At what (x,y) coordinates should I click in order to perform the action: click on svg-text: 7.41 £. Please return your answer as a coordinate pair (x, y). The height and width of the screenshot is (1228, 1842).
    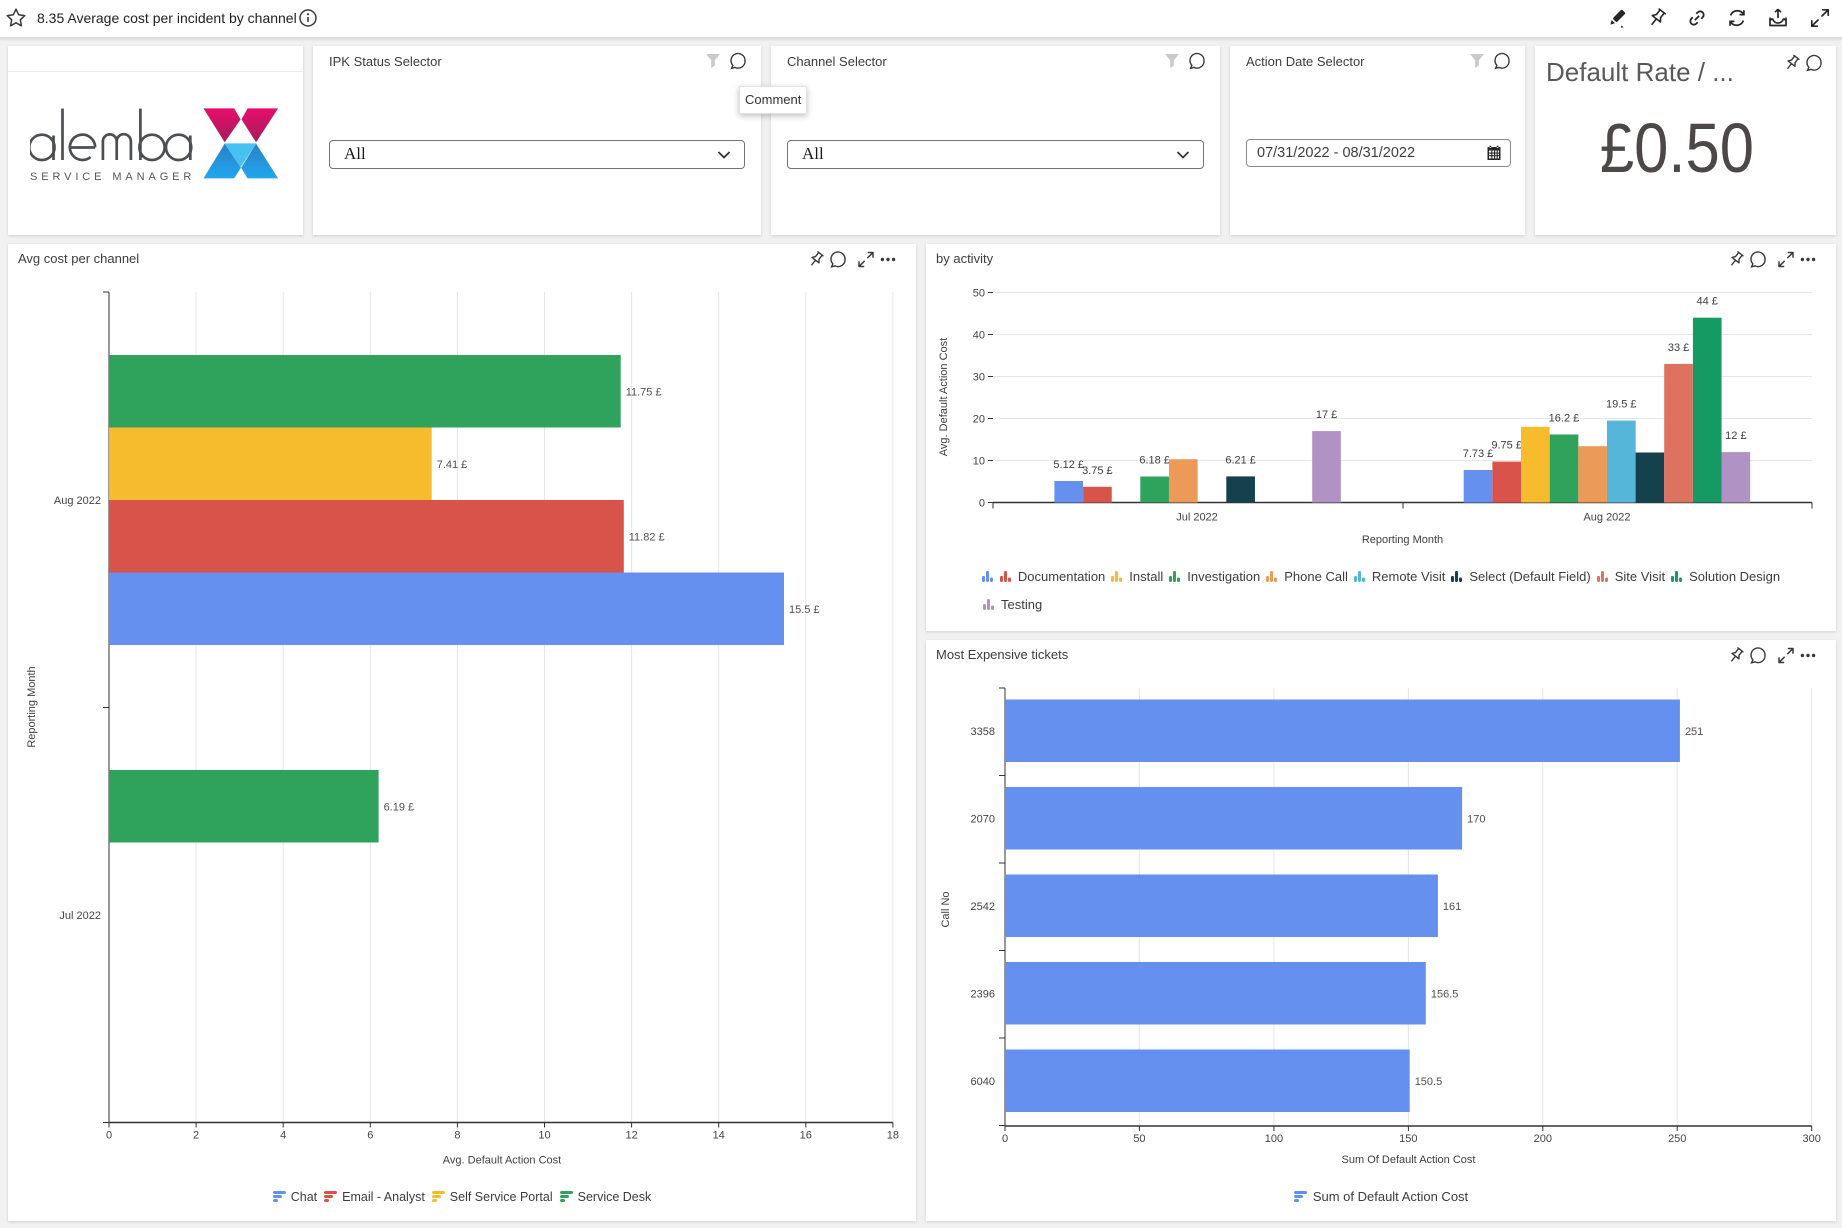
    Looking at the image, I should click on (452, 465).